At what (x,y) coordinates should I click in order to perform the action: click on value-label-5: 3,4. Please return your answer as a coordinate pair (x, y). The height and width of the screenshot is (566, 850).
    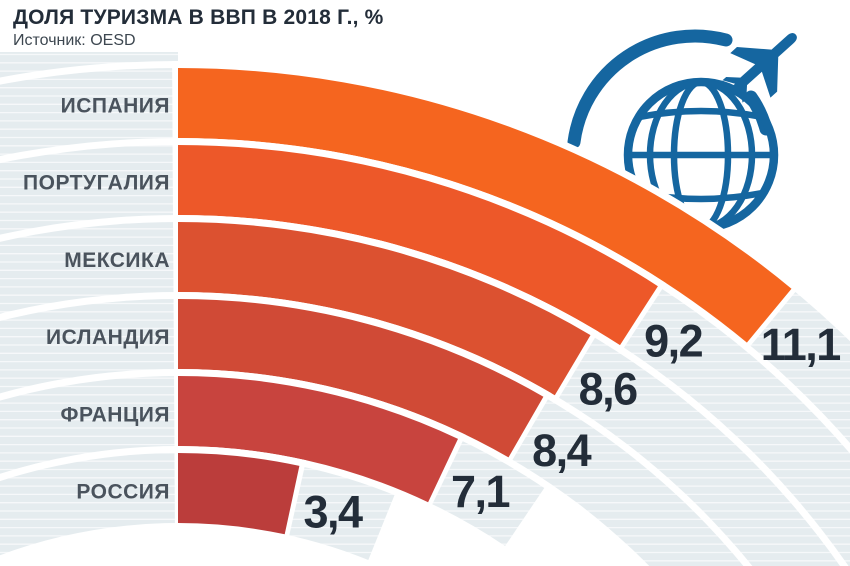
    Looking at the image, I should click on (333, 512).